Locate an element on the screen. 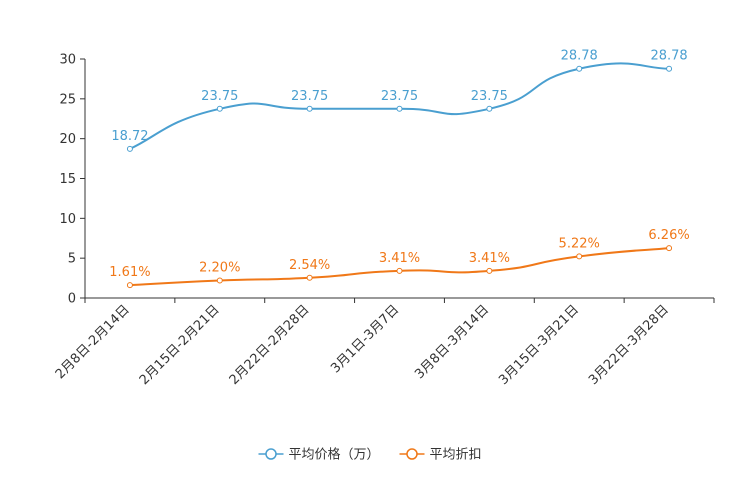 The width and height of the screenshot is (744, 496). y-tick-label: 15 is located at coordinates (67, 179).